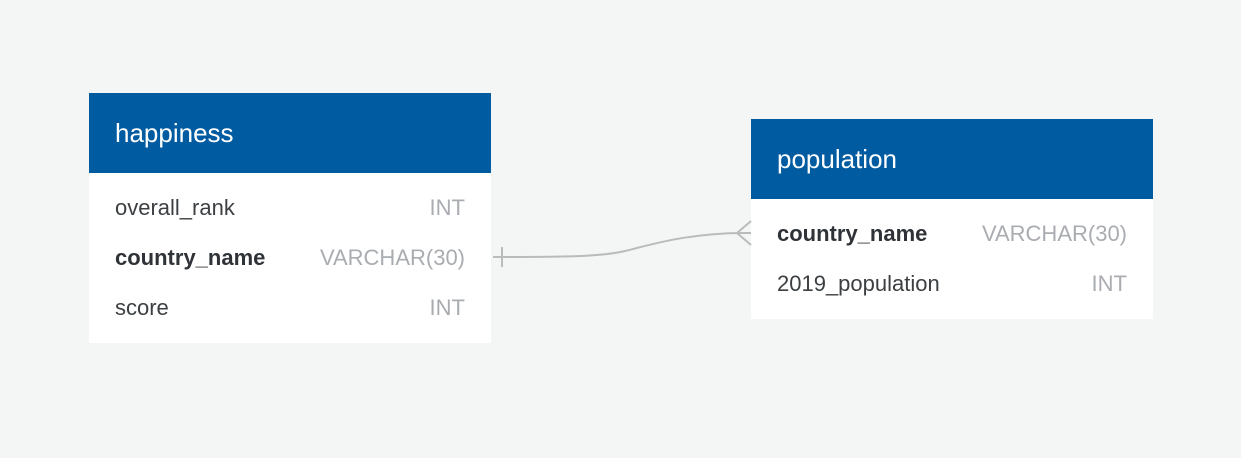 This screenshot has height=458, width=1241. I want to click on column-name: 2019_population, so click(858, 283).